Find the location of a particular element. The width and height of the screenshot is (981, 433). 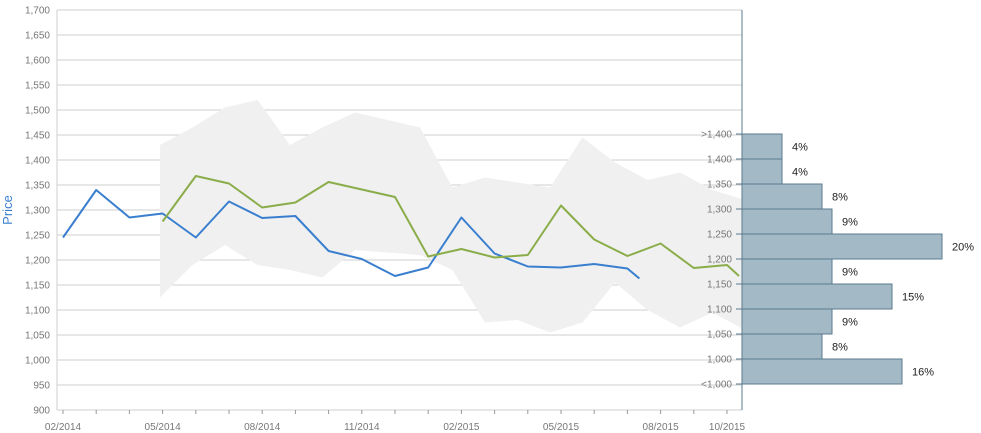

y-tick-label: 1,450 is located at coordinates (37, 136).